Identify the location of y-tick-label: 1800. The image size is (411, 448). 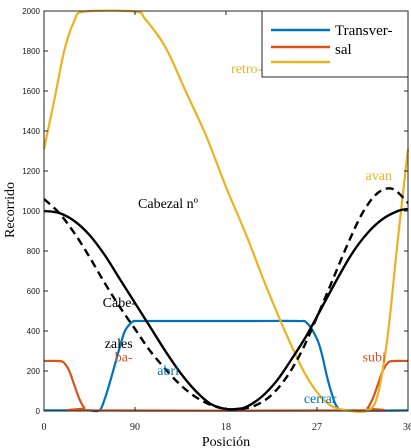
(31, 51).